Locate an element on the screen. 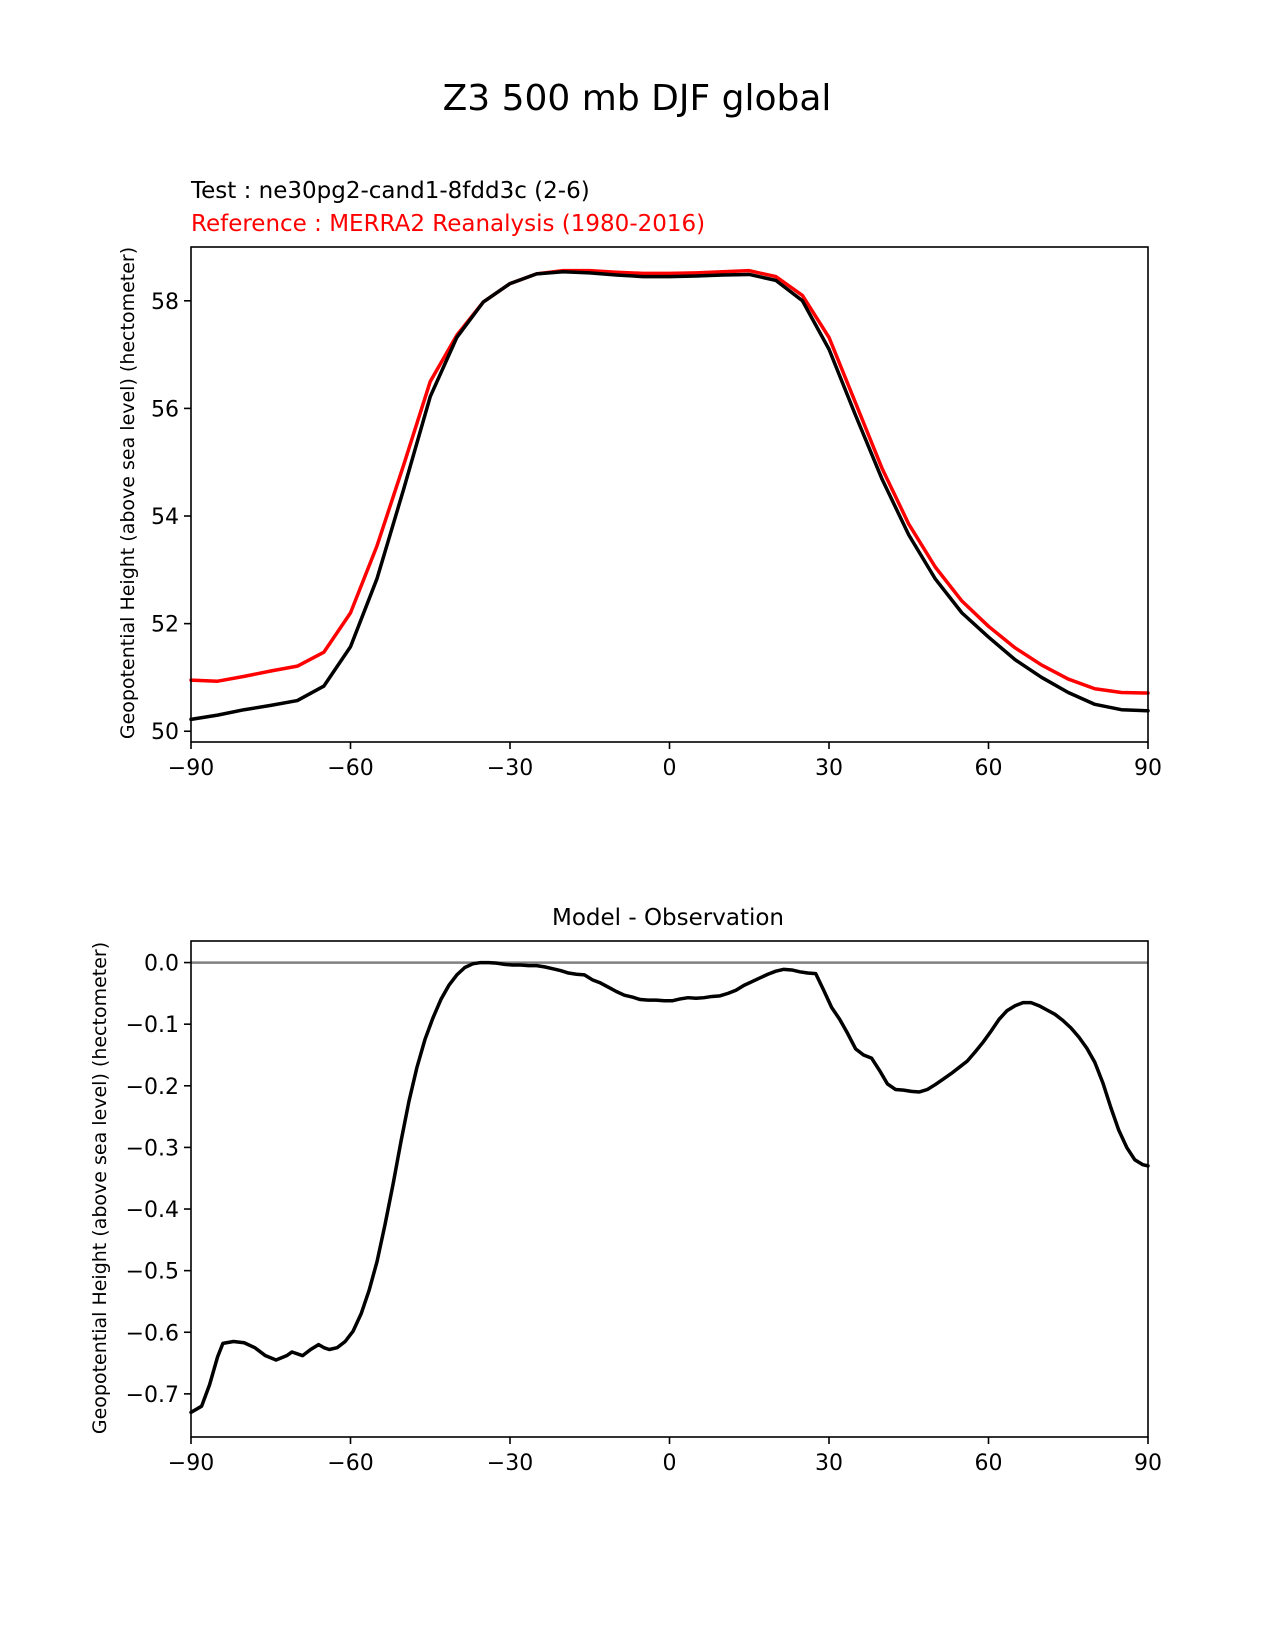  y-tick-label: 58 is located at coordinates (165, 302).